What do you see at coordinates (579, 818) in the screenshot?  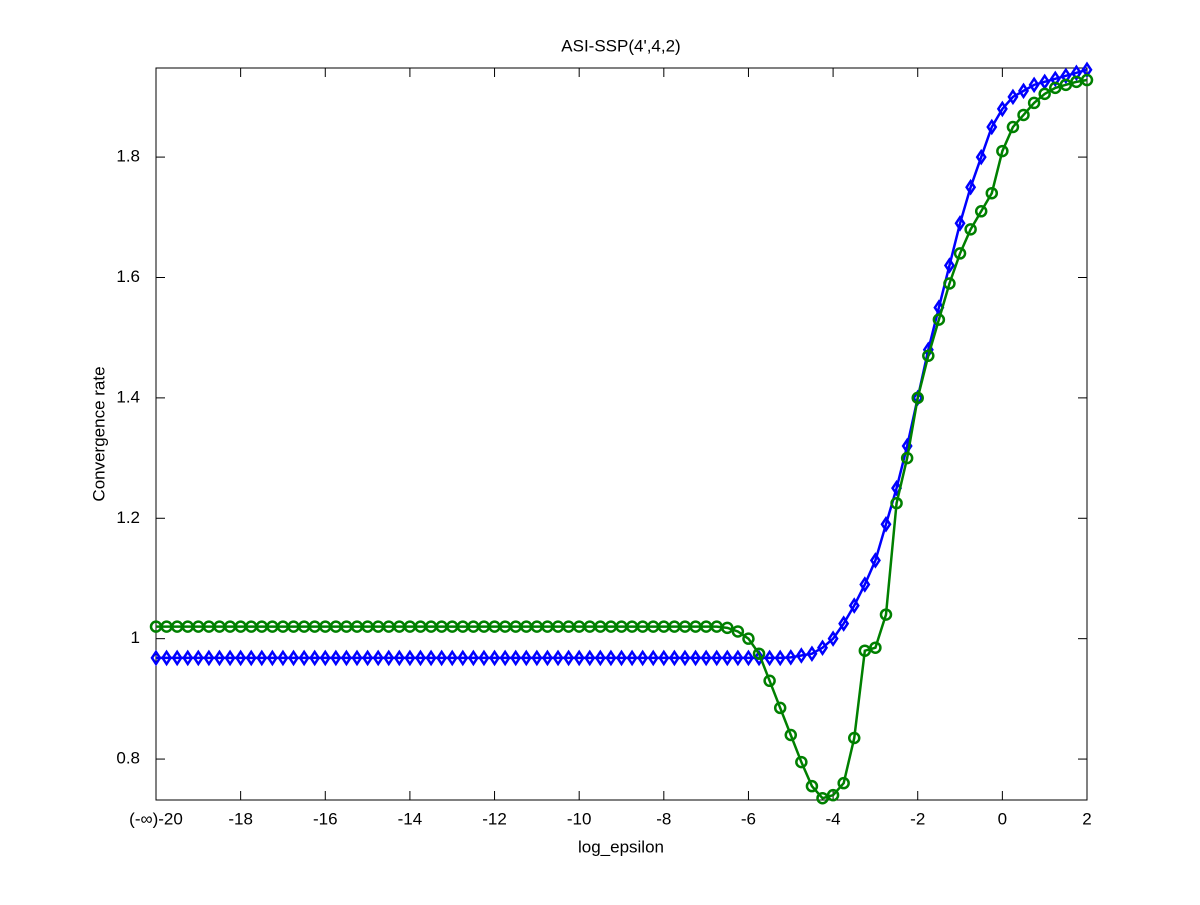 I see `x-tick-label: -10` at bounding box center [579, 818].